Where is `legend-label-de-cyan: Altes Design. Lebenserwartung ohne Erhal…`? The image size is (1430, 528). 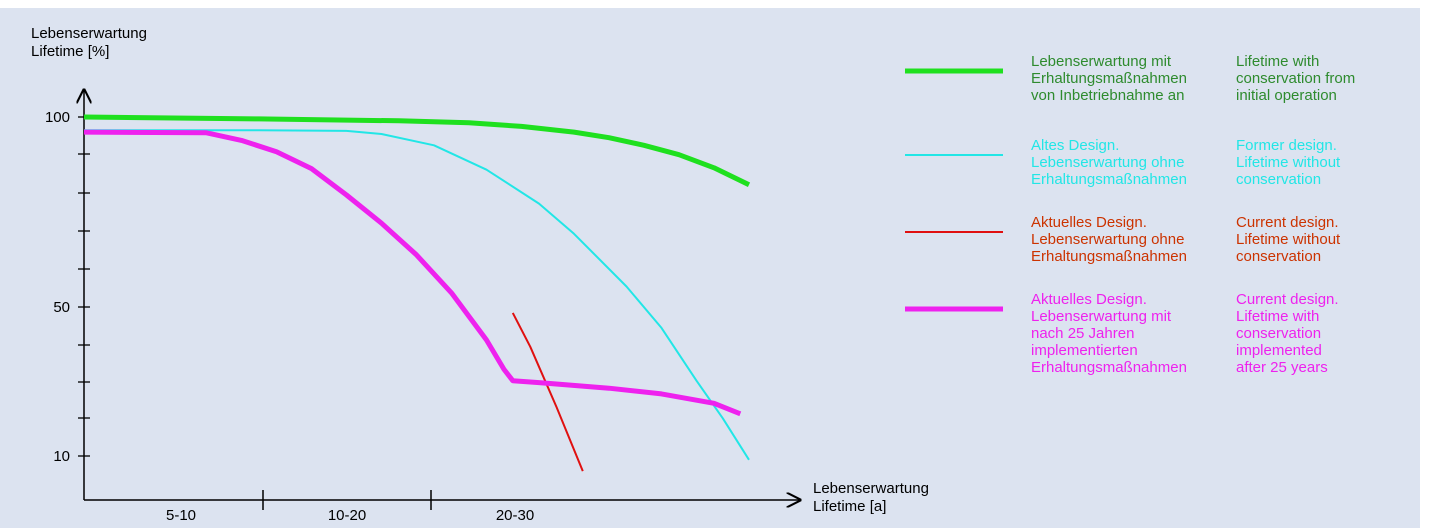
legend-label-de-cyan: Altes Design. Lebenserwartung ohne Erhal… is located at coordinates (1109, 162).